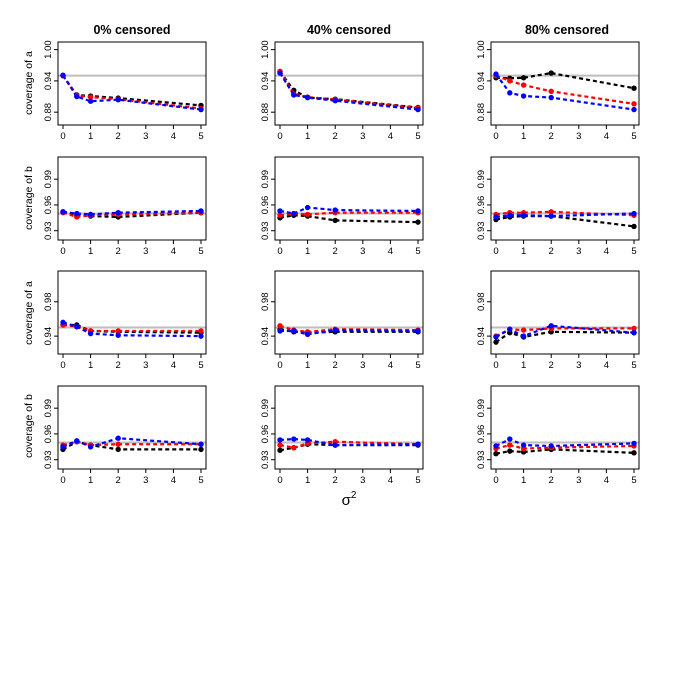 The image size is (700, 700). What do you see at coordinates (349, 83) in the screenshot?
I see `panel-r0c1-frame` at bounding box center [349, 83].